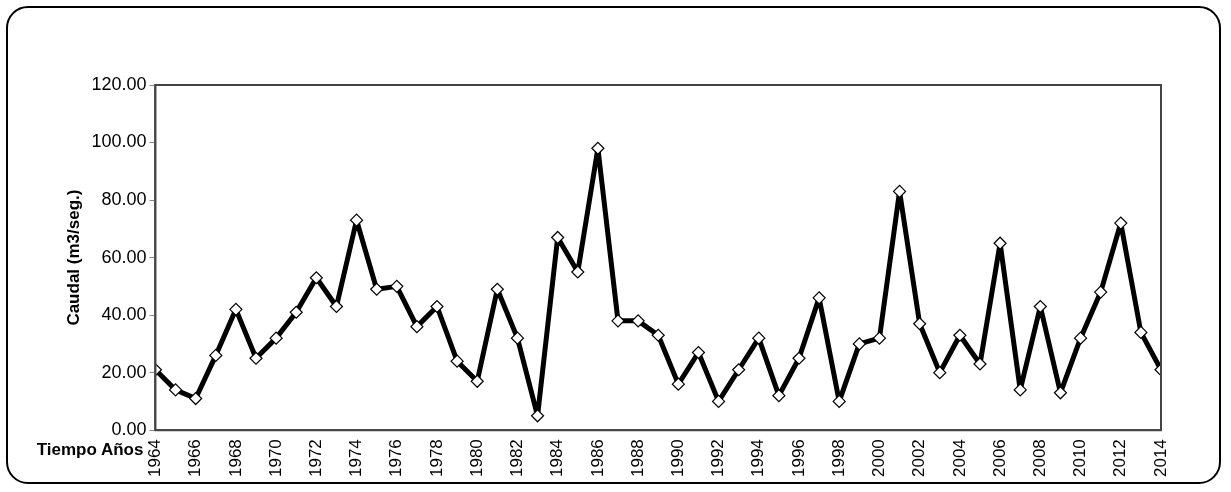 The image size is (1231, 492). Describe the element at coordinates (124, 314) in the screenshot. I see `y-tick-label: 40.00` at that location.